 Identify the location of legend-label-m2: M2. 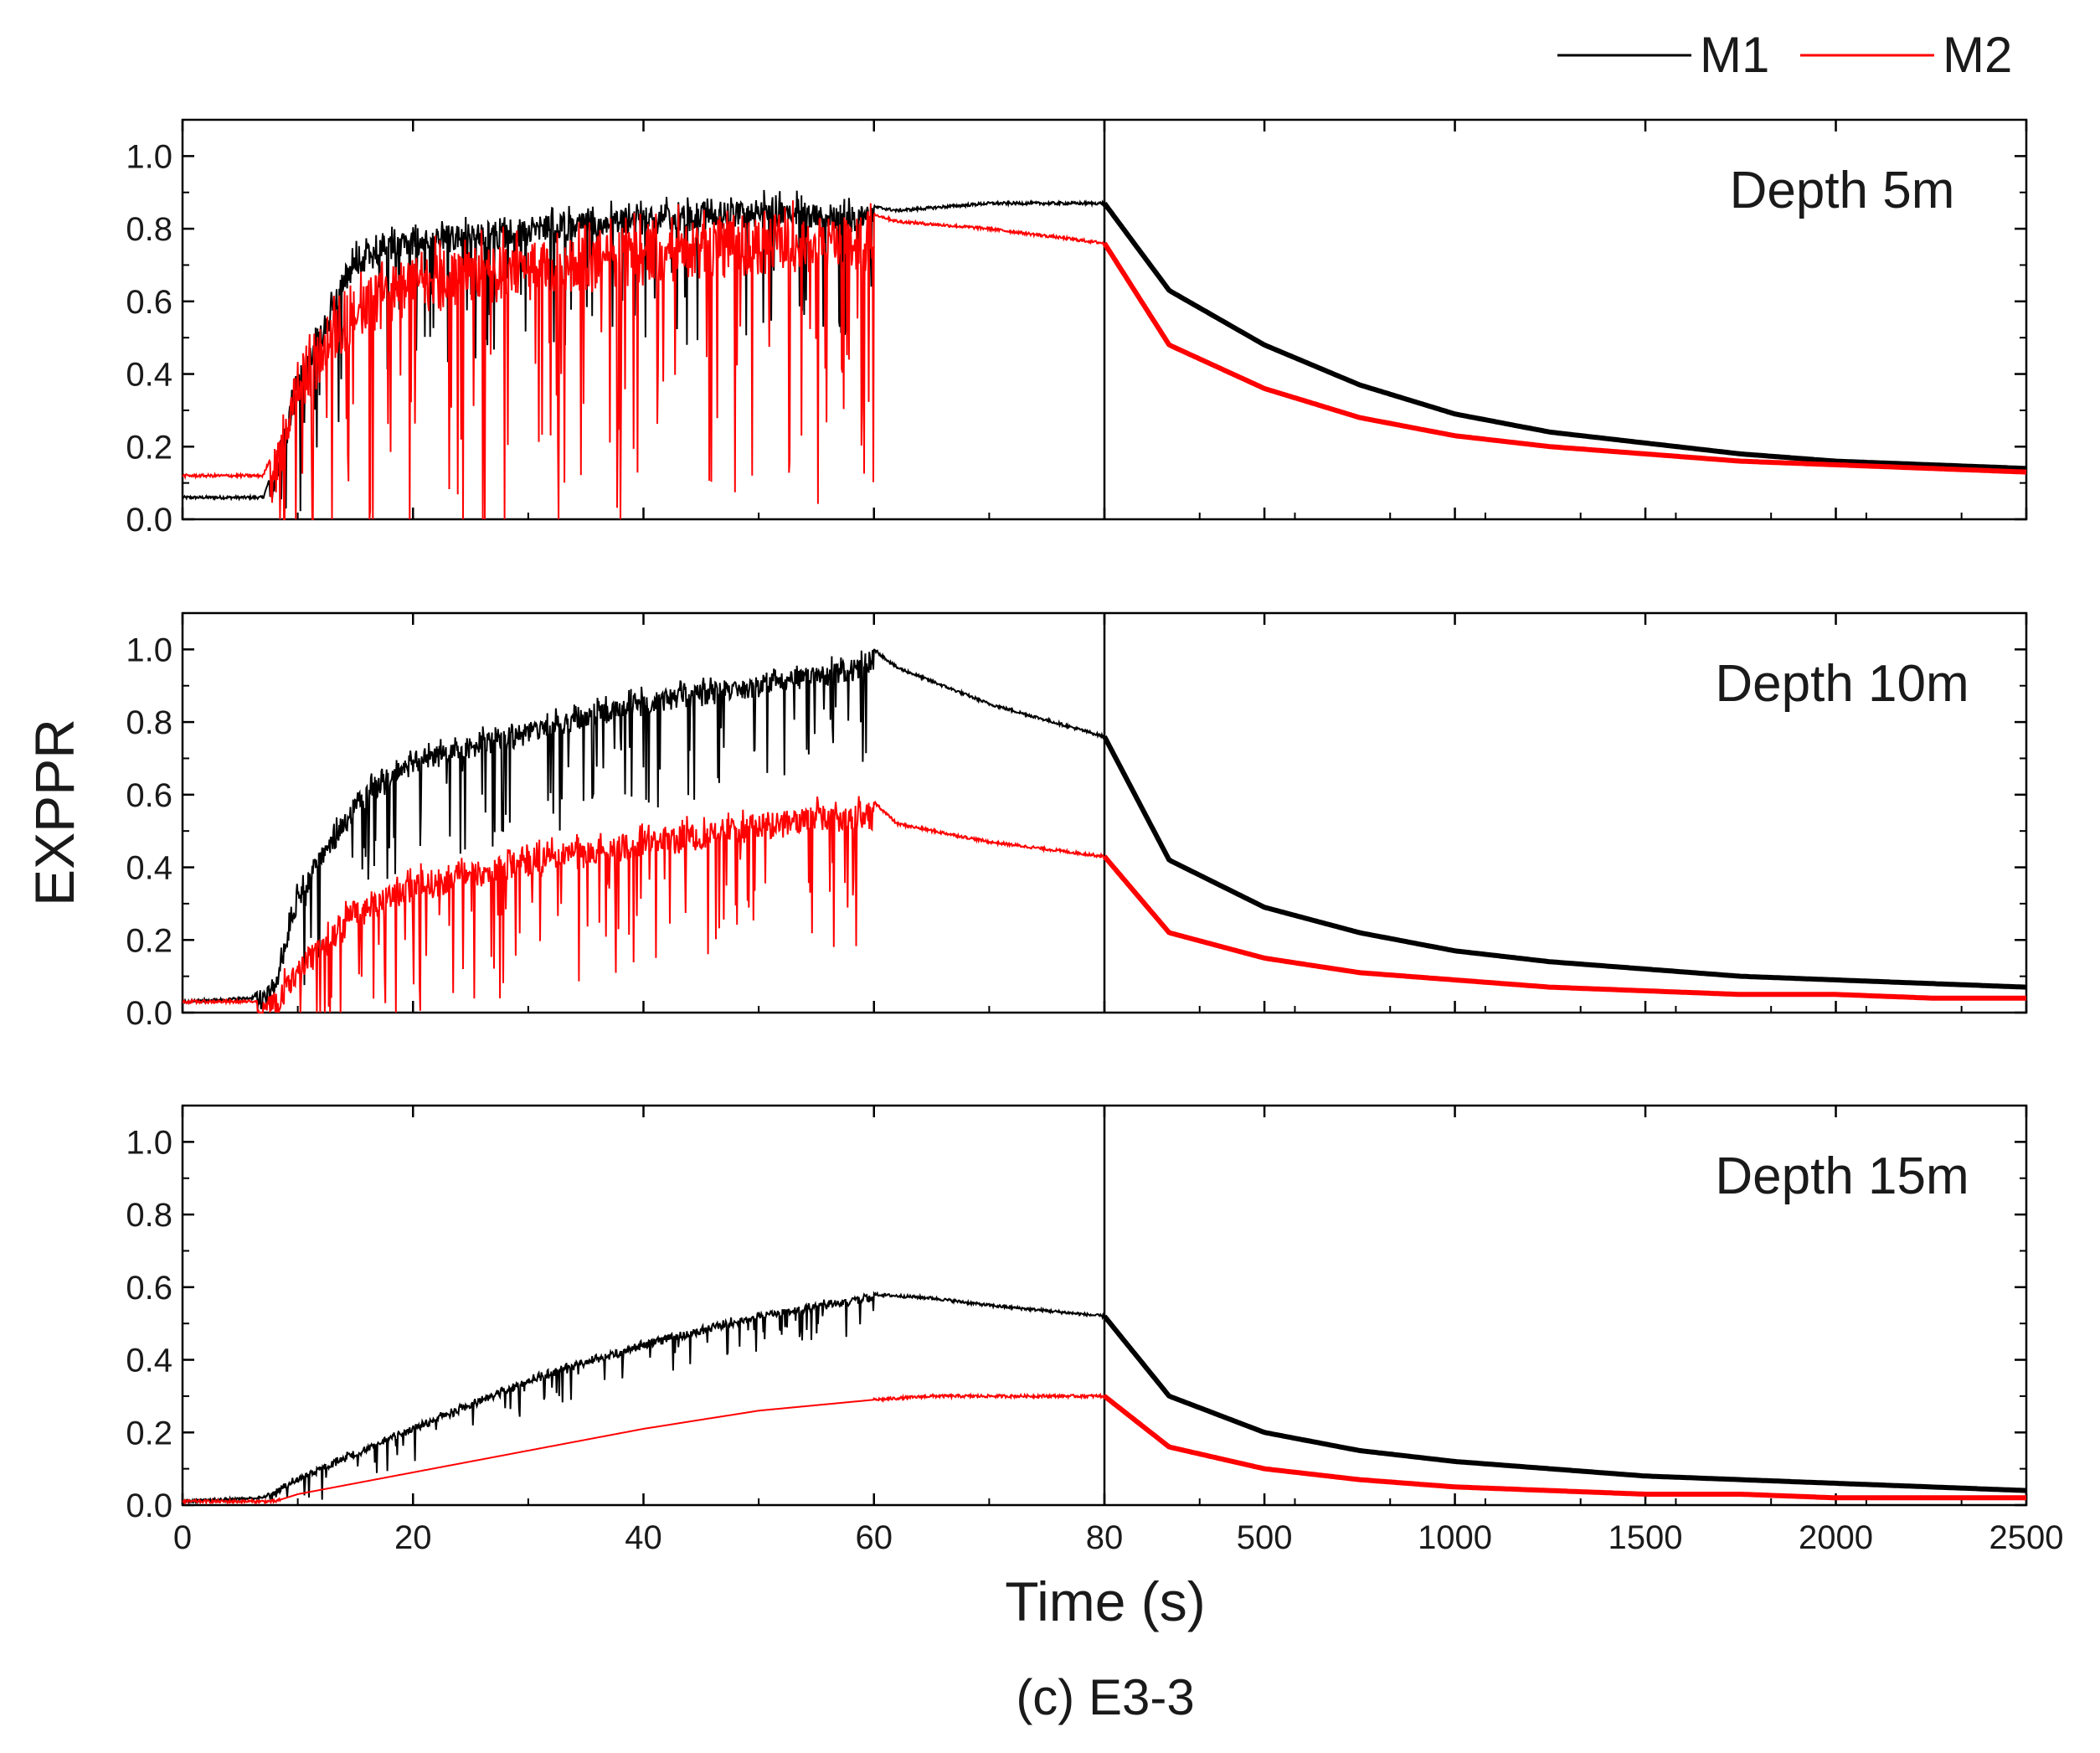
(1978, 55).